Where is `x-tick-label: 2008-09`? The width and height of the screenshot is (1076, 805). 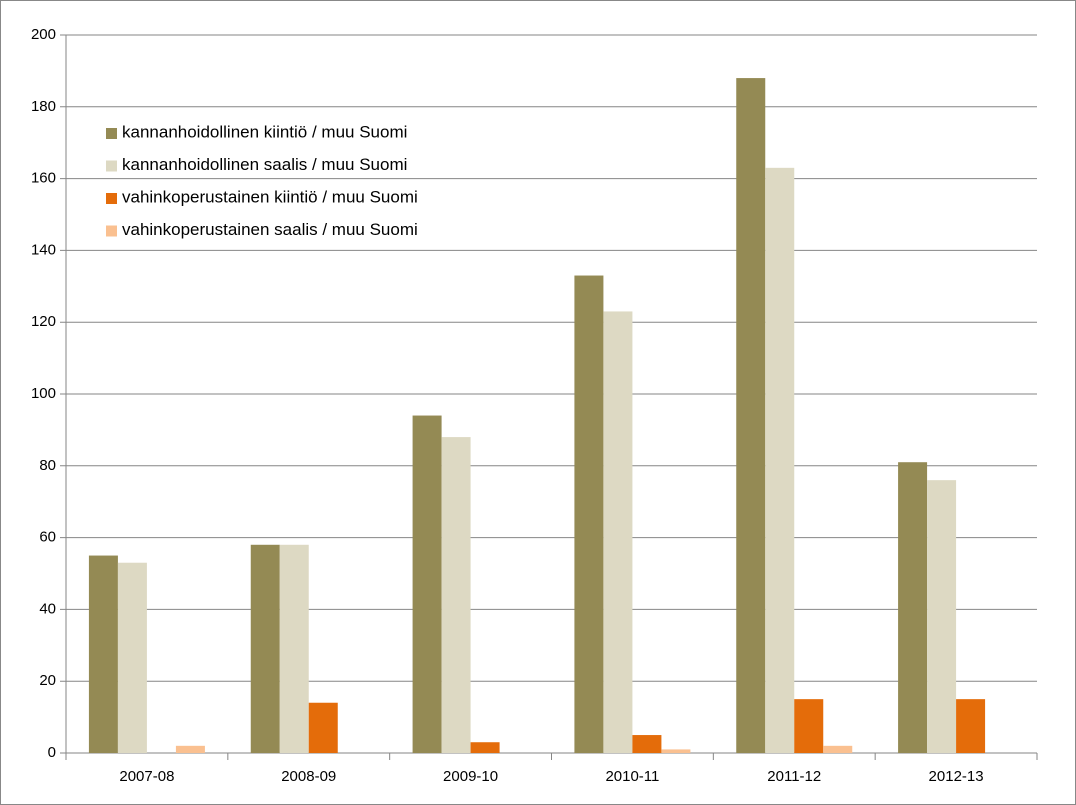
x-tick-label: 2008-09 is located at coordinates (308, 776).